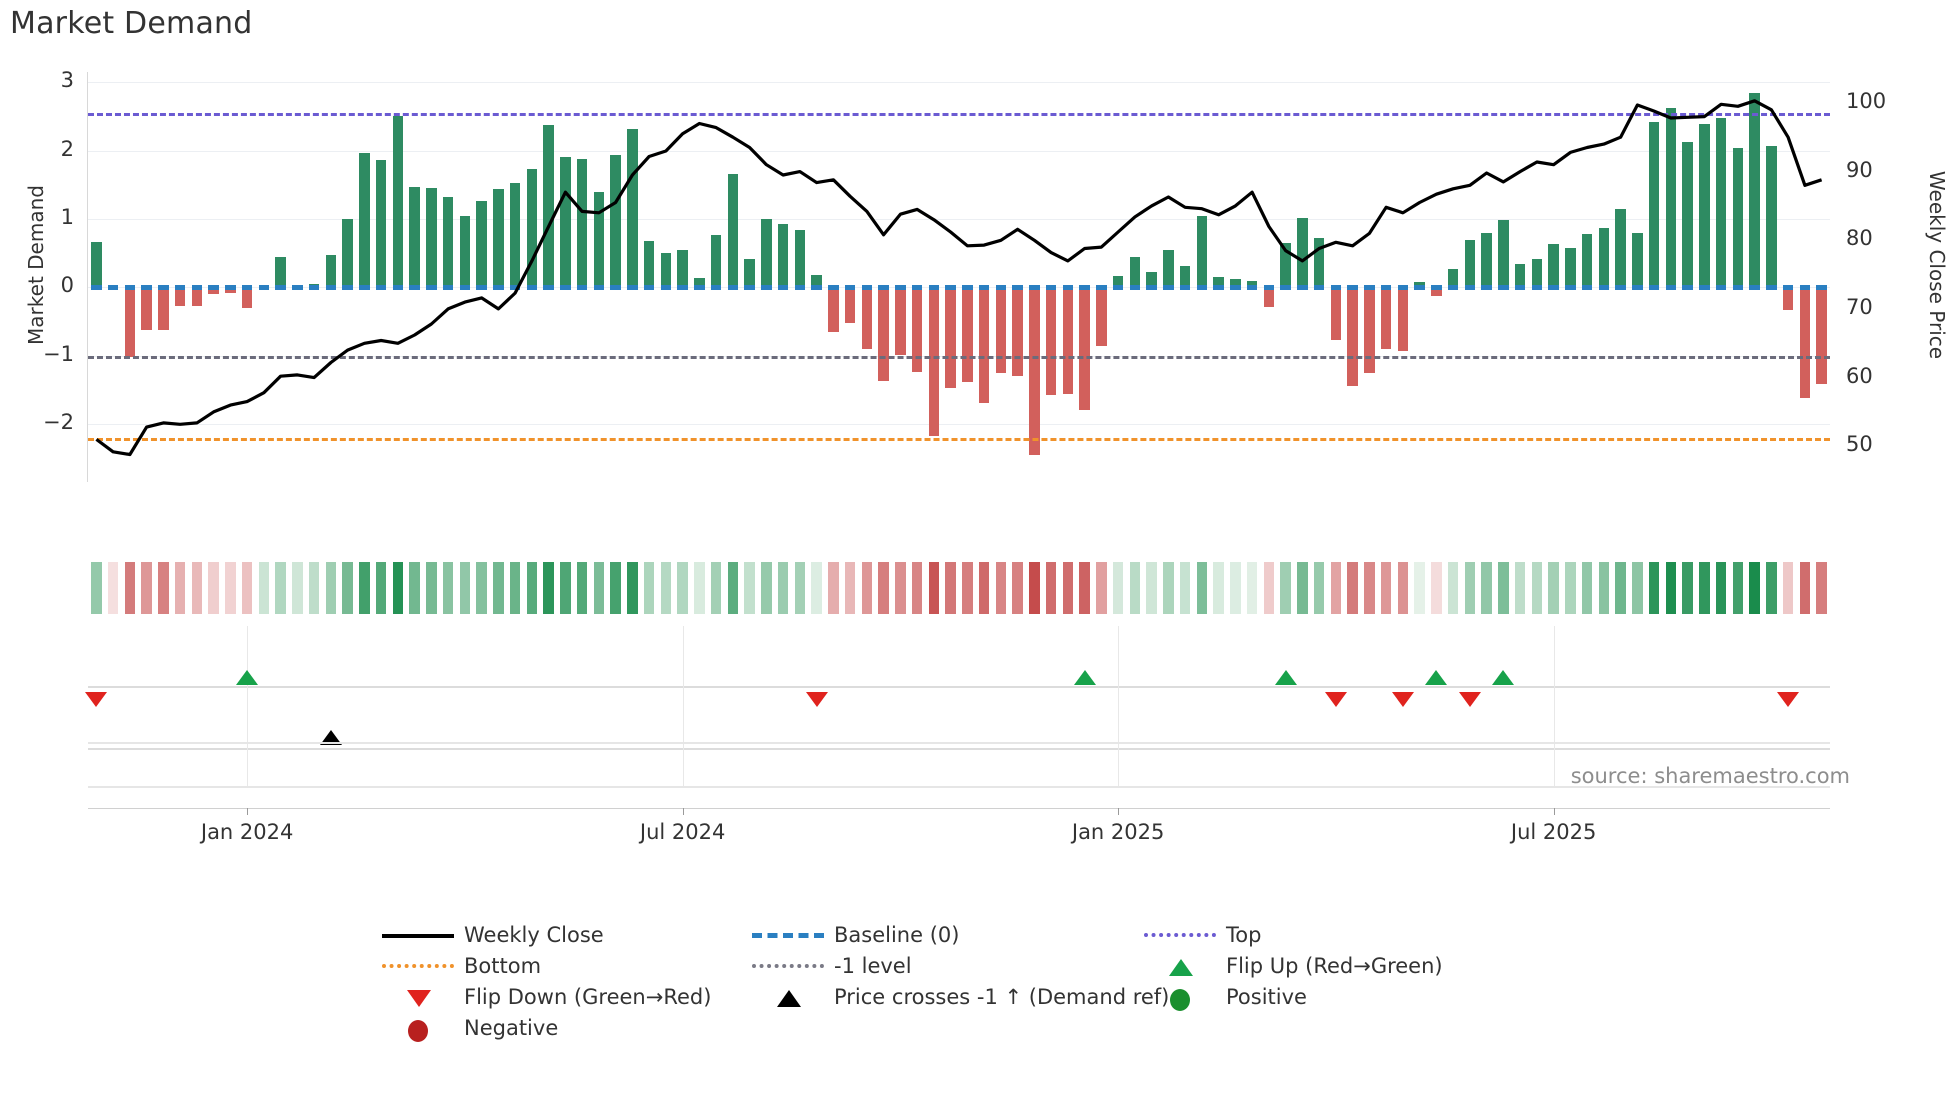 This screenshot has height=1102, width=1960. Describe the element at coordinates (959, 808) in the screenshot. I see `x-axis-spine` at that location.